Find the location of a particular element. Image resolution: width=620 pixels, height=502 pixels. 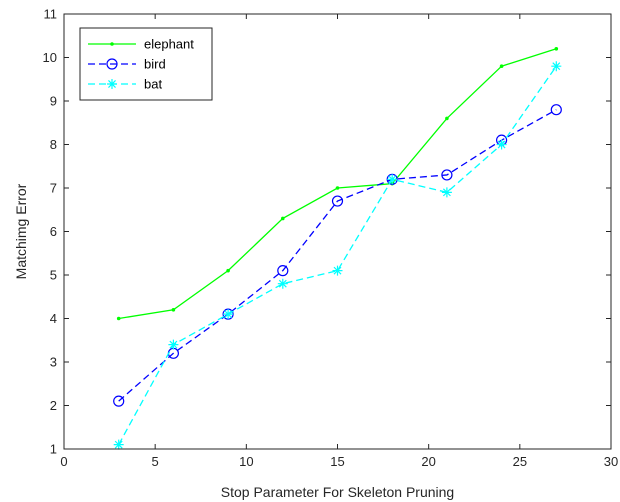

x-axis-title: Stop Parameter For Skeleton Pruning is located at coordinates (337, 492).